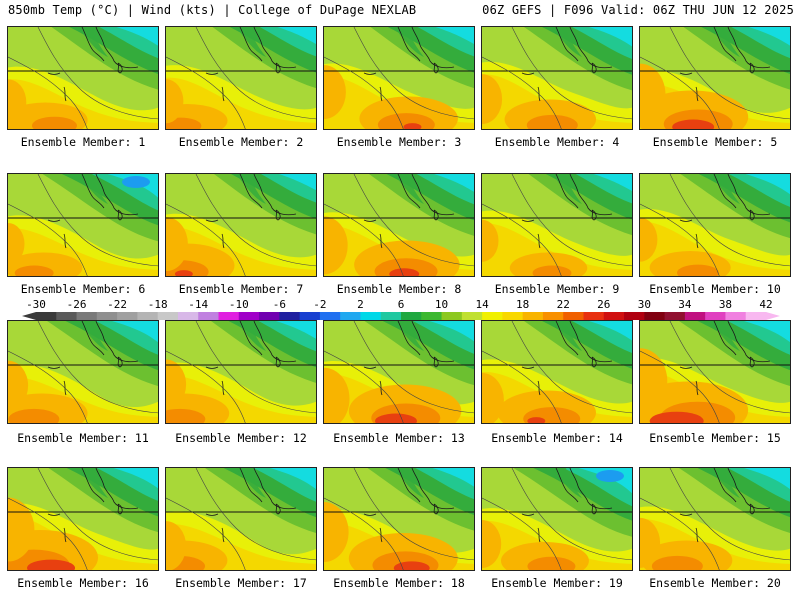 This screenshot has height=600, width=800. What do you see at coordinates (563, 304) in the screenshot?
I see `colorbar-tick-label: 22` at bounding box center [563, 304].